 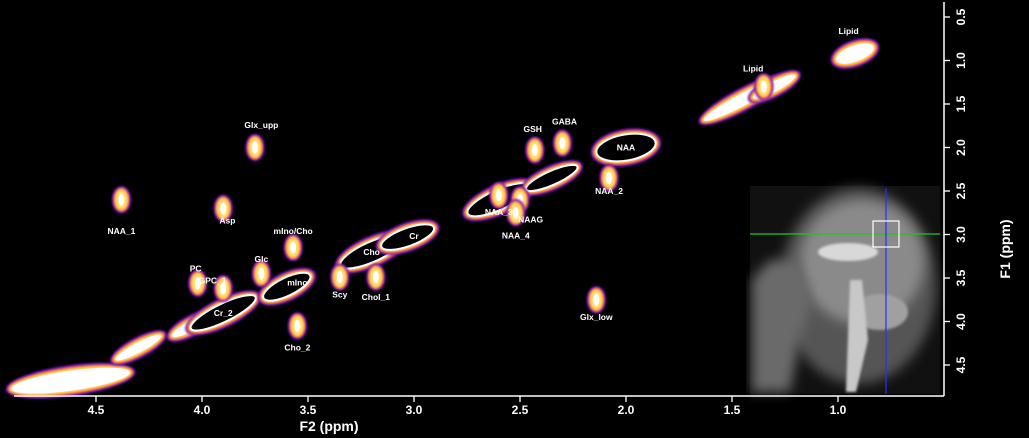 I want to click on mri-brain, so click(x=862, y=262).